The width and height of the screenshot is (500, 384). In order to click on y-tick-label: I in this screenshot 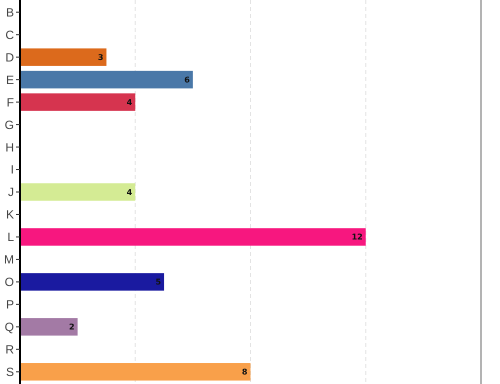, I will do `click(12, 169)`.